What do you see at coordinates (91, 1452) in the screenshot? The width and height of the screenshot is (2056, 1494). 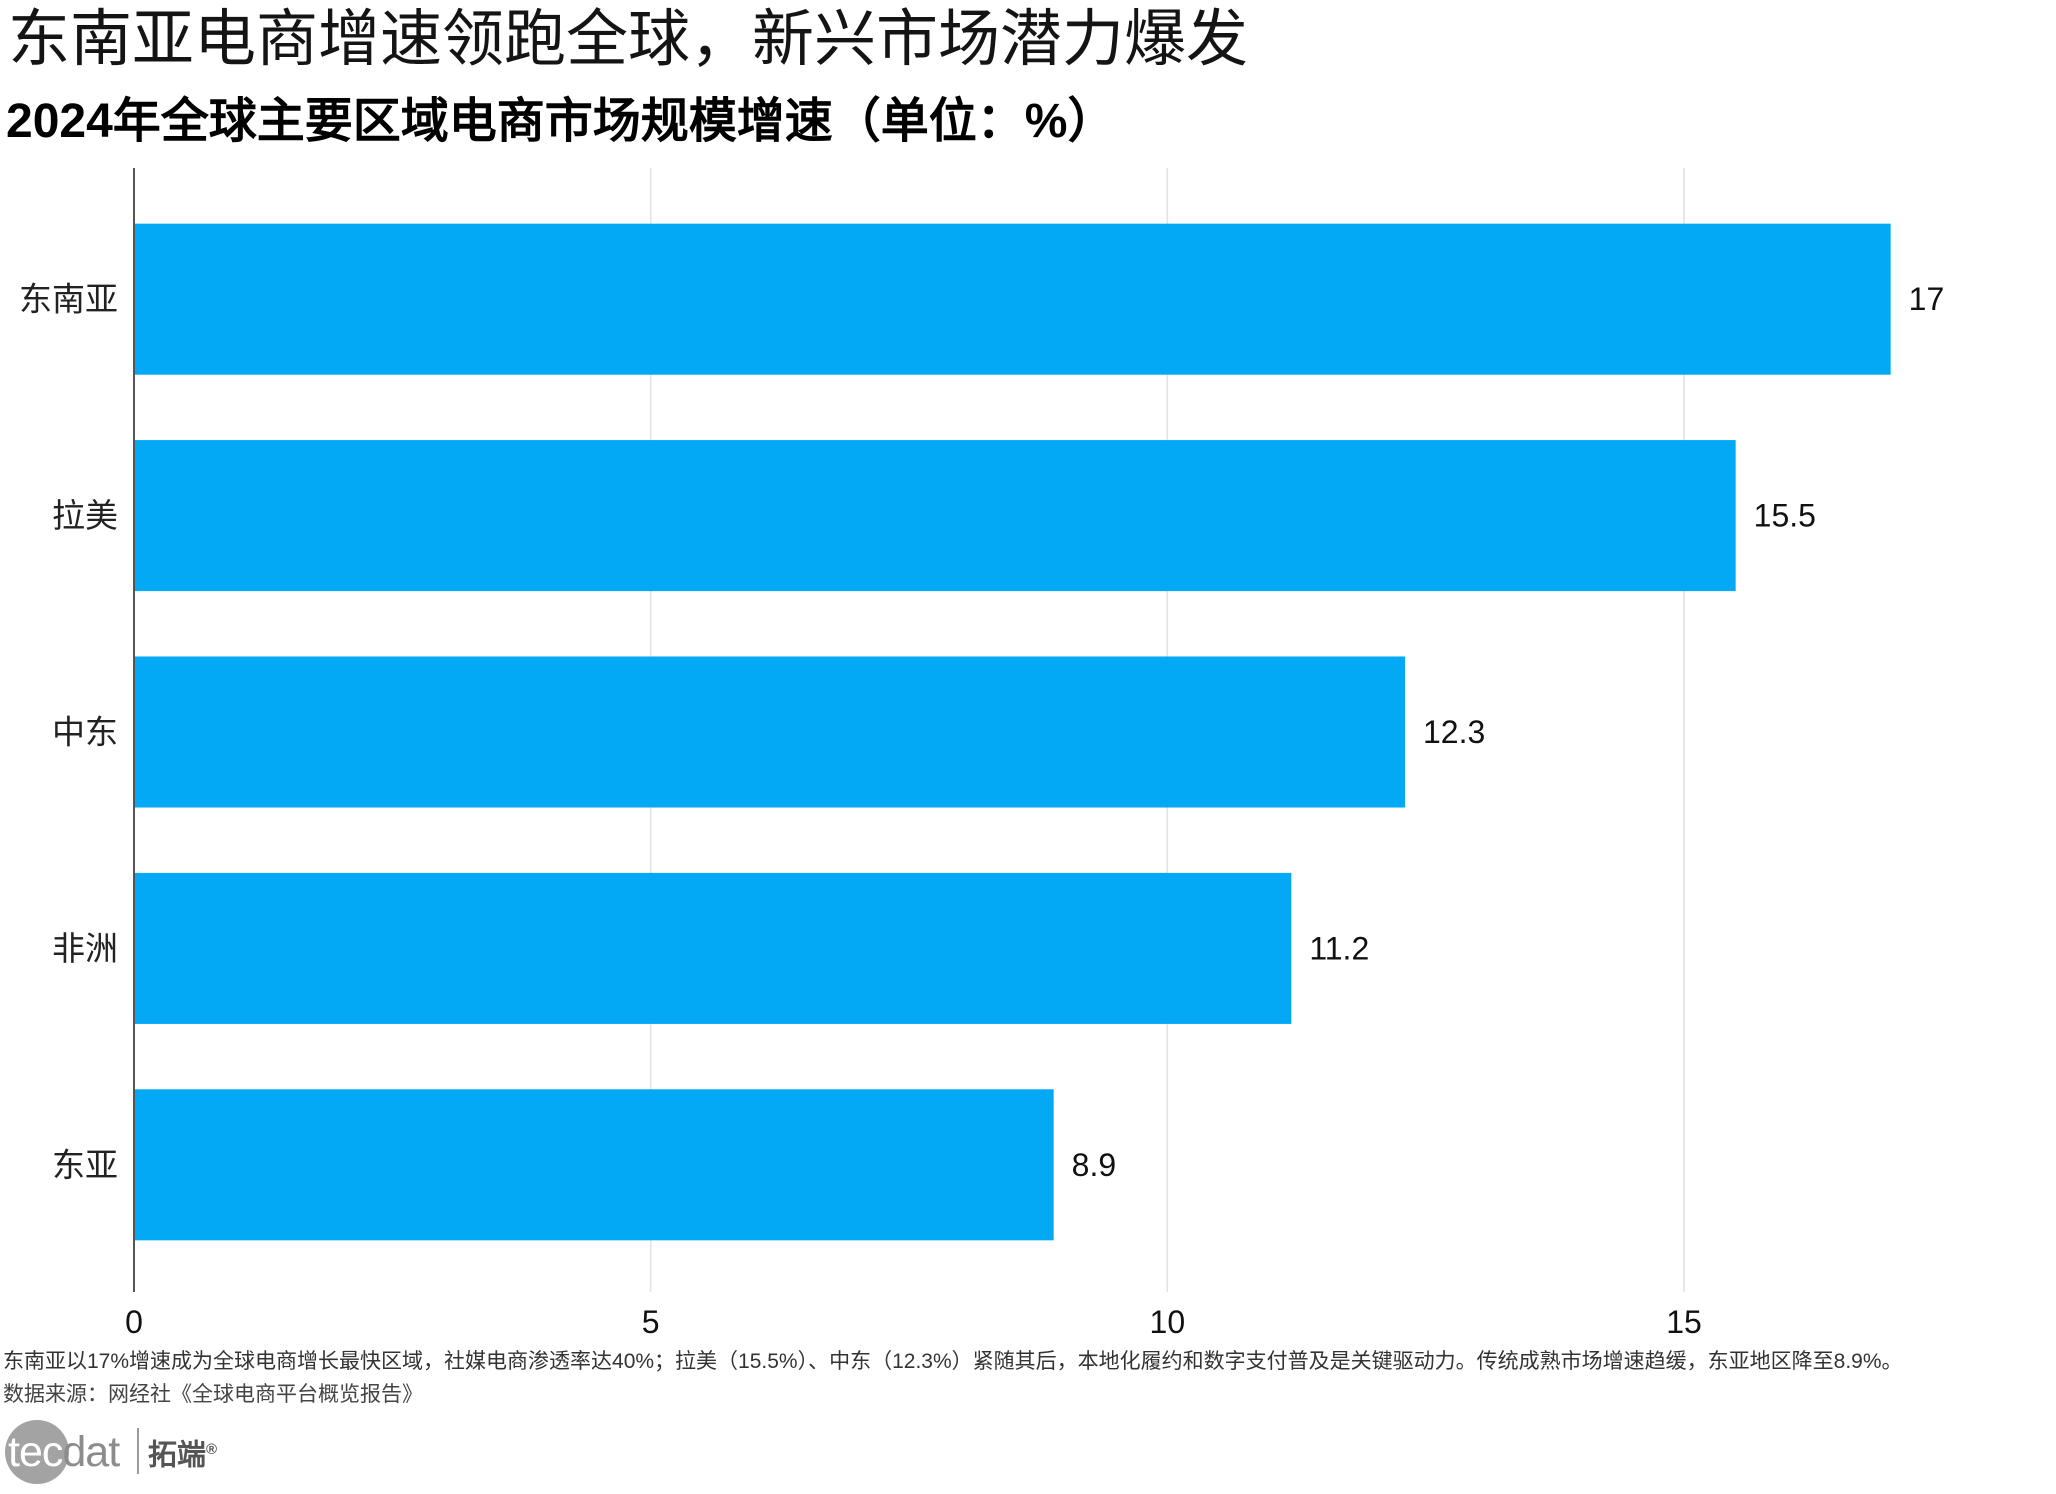 I see `logo-word-right: dat` at bounding box center [91, 1452].